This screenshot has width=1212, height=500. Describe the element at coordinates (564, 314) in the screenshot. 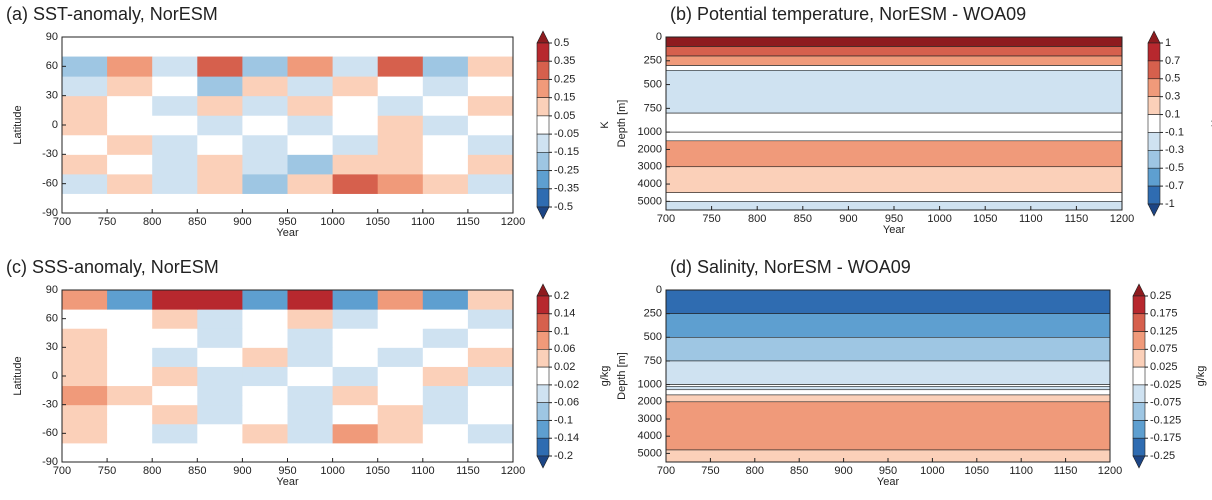

I see `colorbar-tick-label: 0.14` at that location.